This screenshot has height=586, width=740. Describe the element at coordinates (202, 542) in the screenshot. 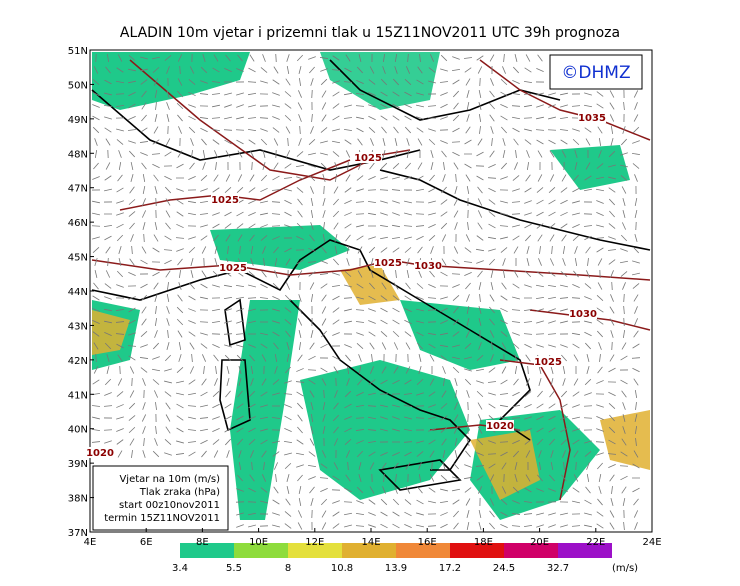

I see `lon-label: 8E` at that location.